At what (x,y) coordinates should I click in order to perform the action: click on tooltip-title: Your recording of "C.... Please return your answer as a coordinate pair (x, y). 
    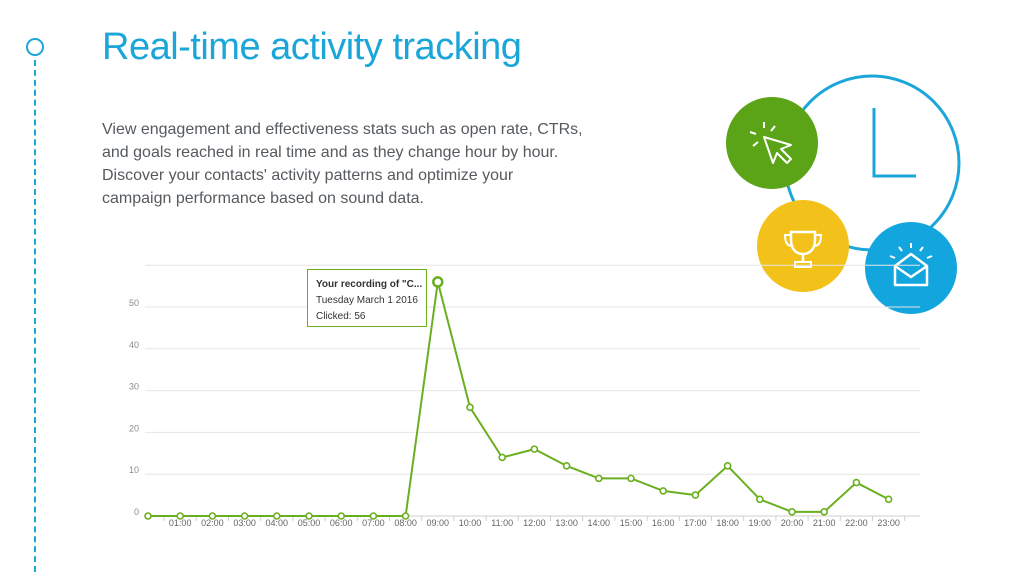
    Looking at the image, I should click on (369, 284).